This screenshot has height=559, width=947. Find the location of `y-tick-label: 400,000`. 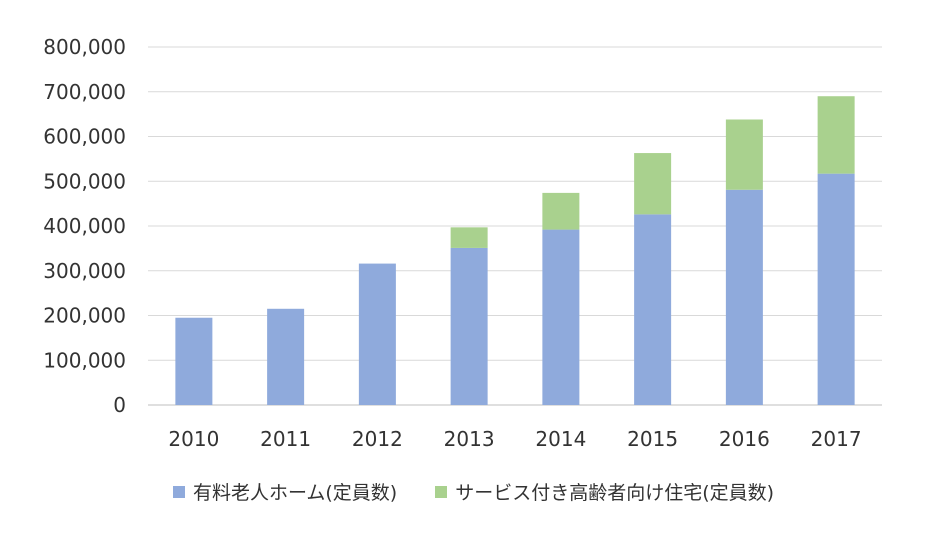

y-tick-label: 400,000 is located at coordinates (84, 226).